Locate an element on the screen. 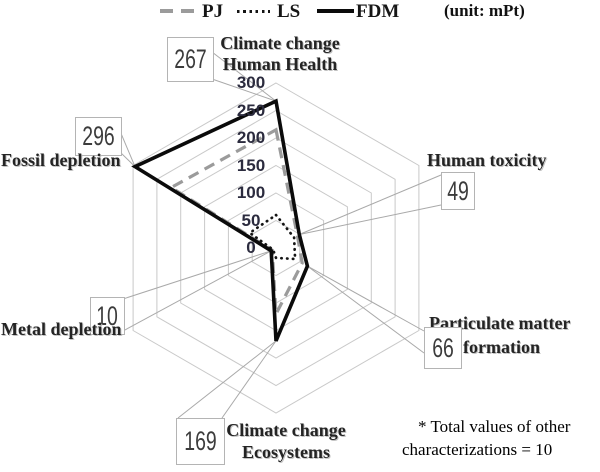 The image size is (600, 472). value-particulate-matter: 66 is located at coordinates (443, 347).